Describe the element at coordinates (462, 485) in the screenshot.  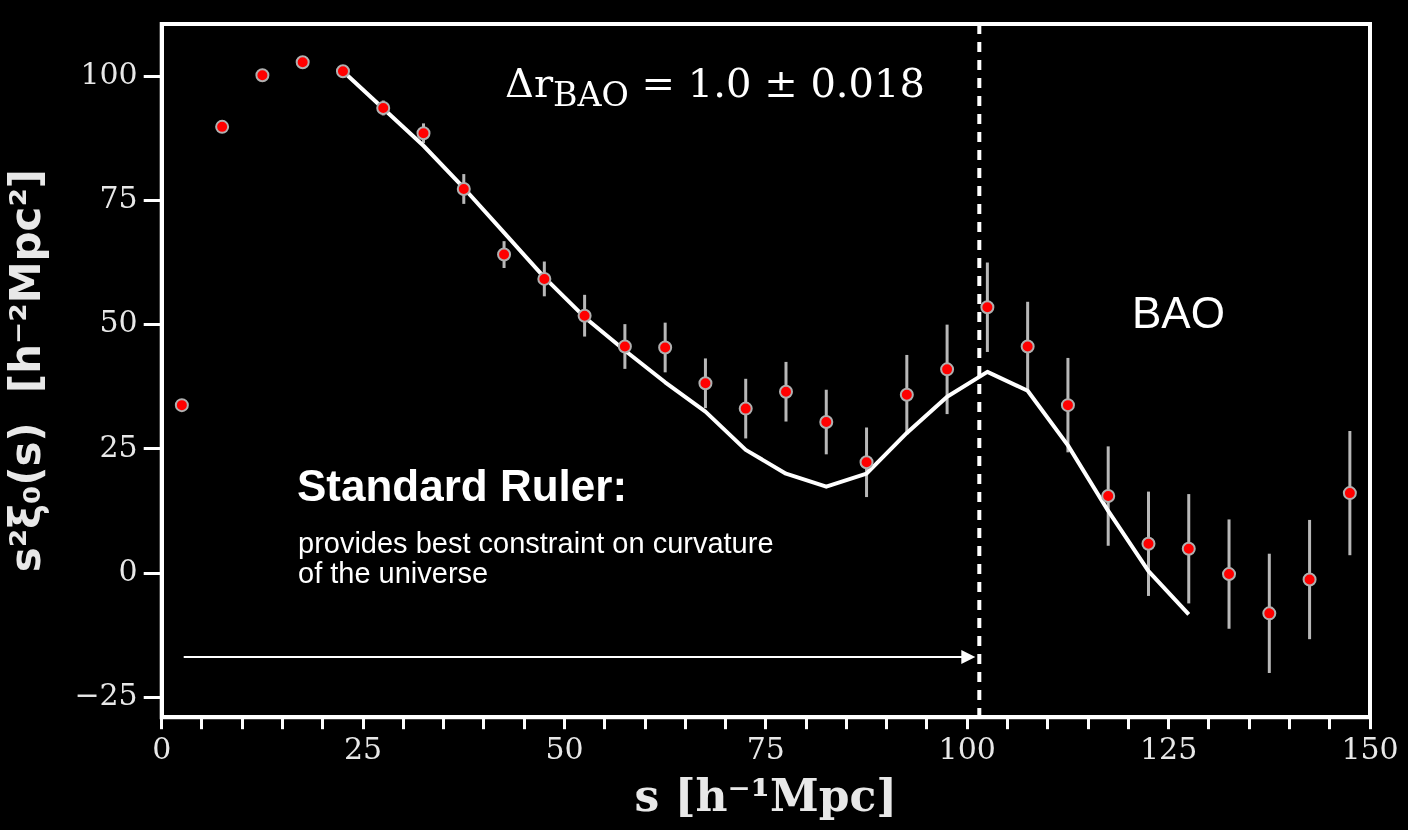
I see `annotation: Standard Ruler:` at that location.